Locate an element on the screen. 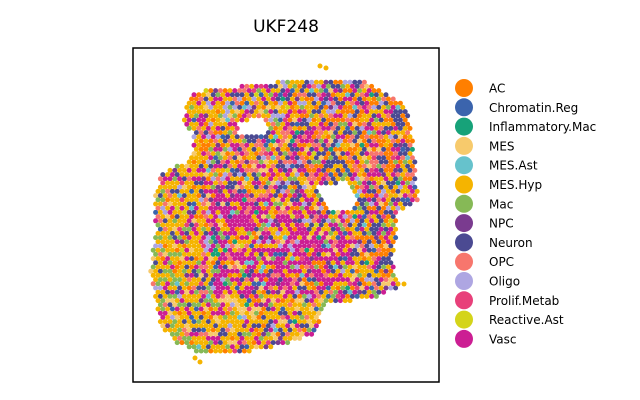  spot-inflammatory-mac is located at coordinates (247, 305).